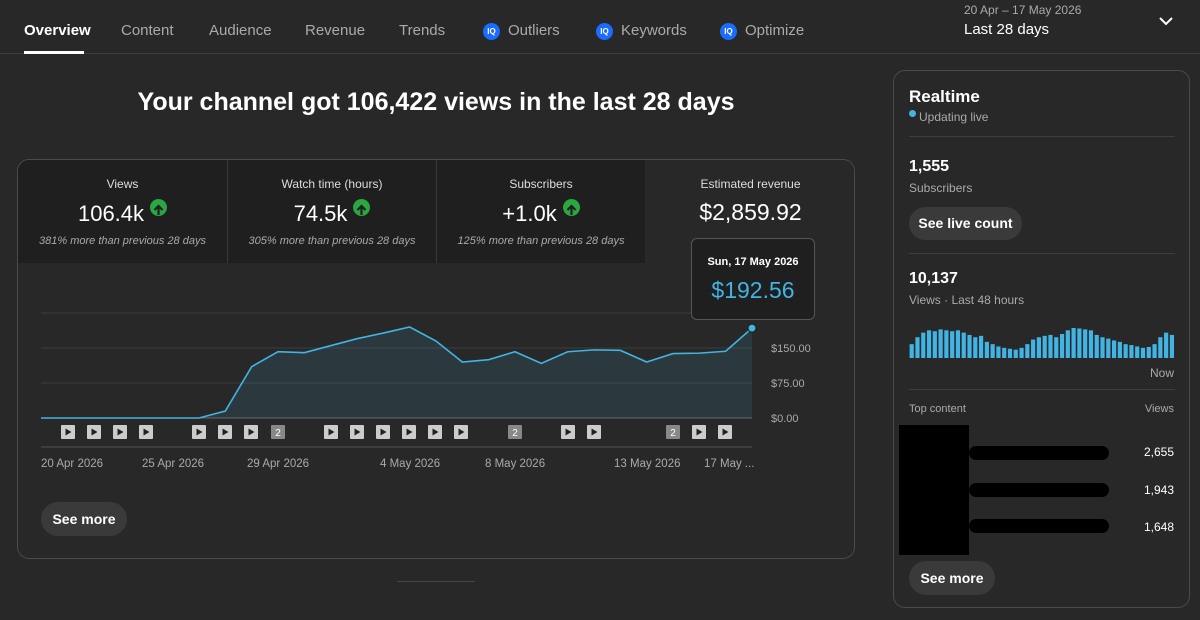 This screenshot has height=620, width=1200. I want to click on tab-content: Content, so click(147, 30).